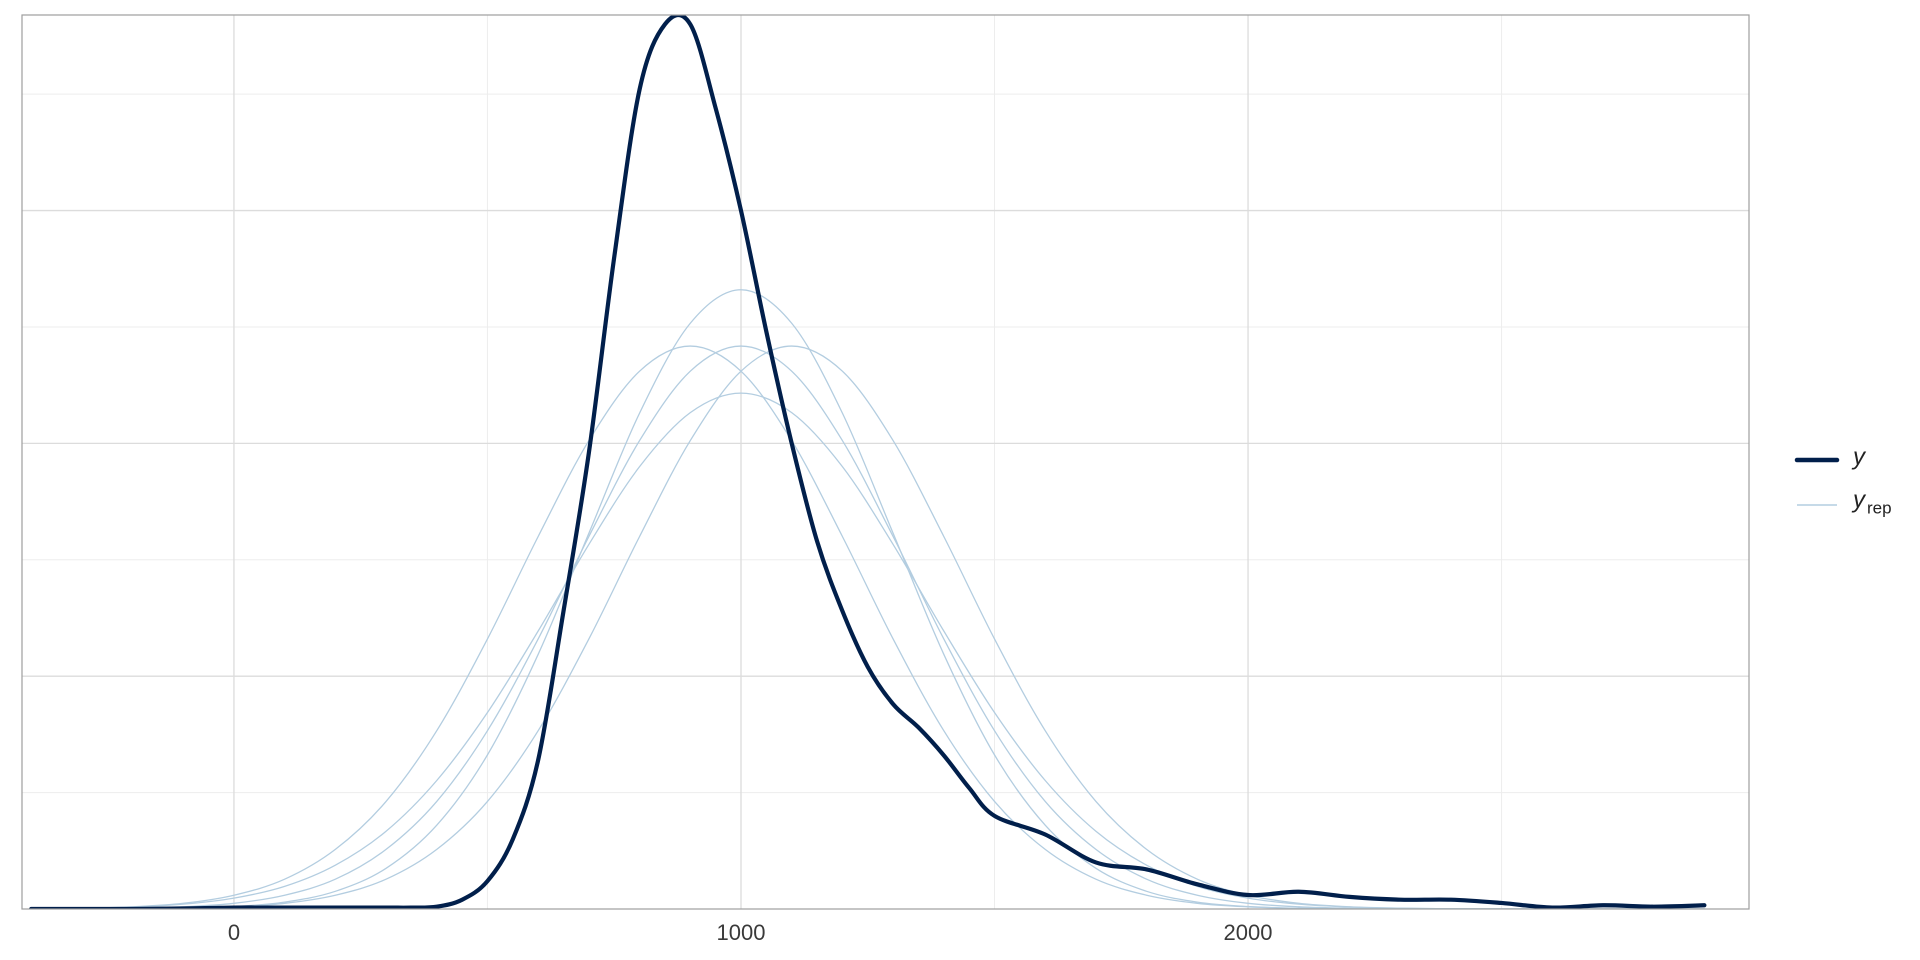  Describe the element at coordinates (1843, 480) in the screenshot. I see `legend: yy rep` at that location.